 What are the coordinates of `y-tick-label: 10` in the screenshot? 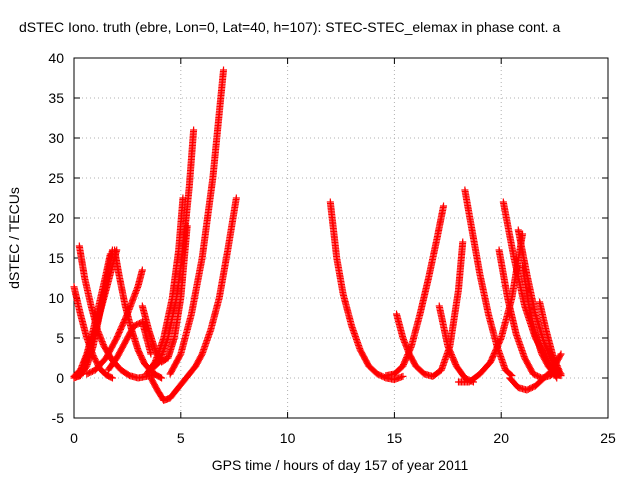 It's located at (56, 298).